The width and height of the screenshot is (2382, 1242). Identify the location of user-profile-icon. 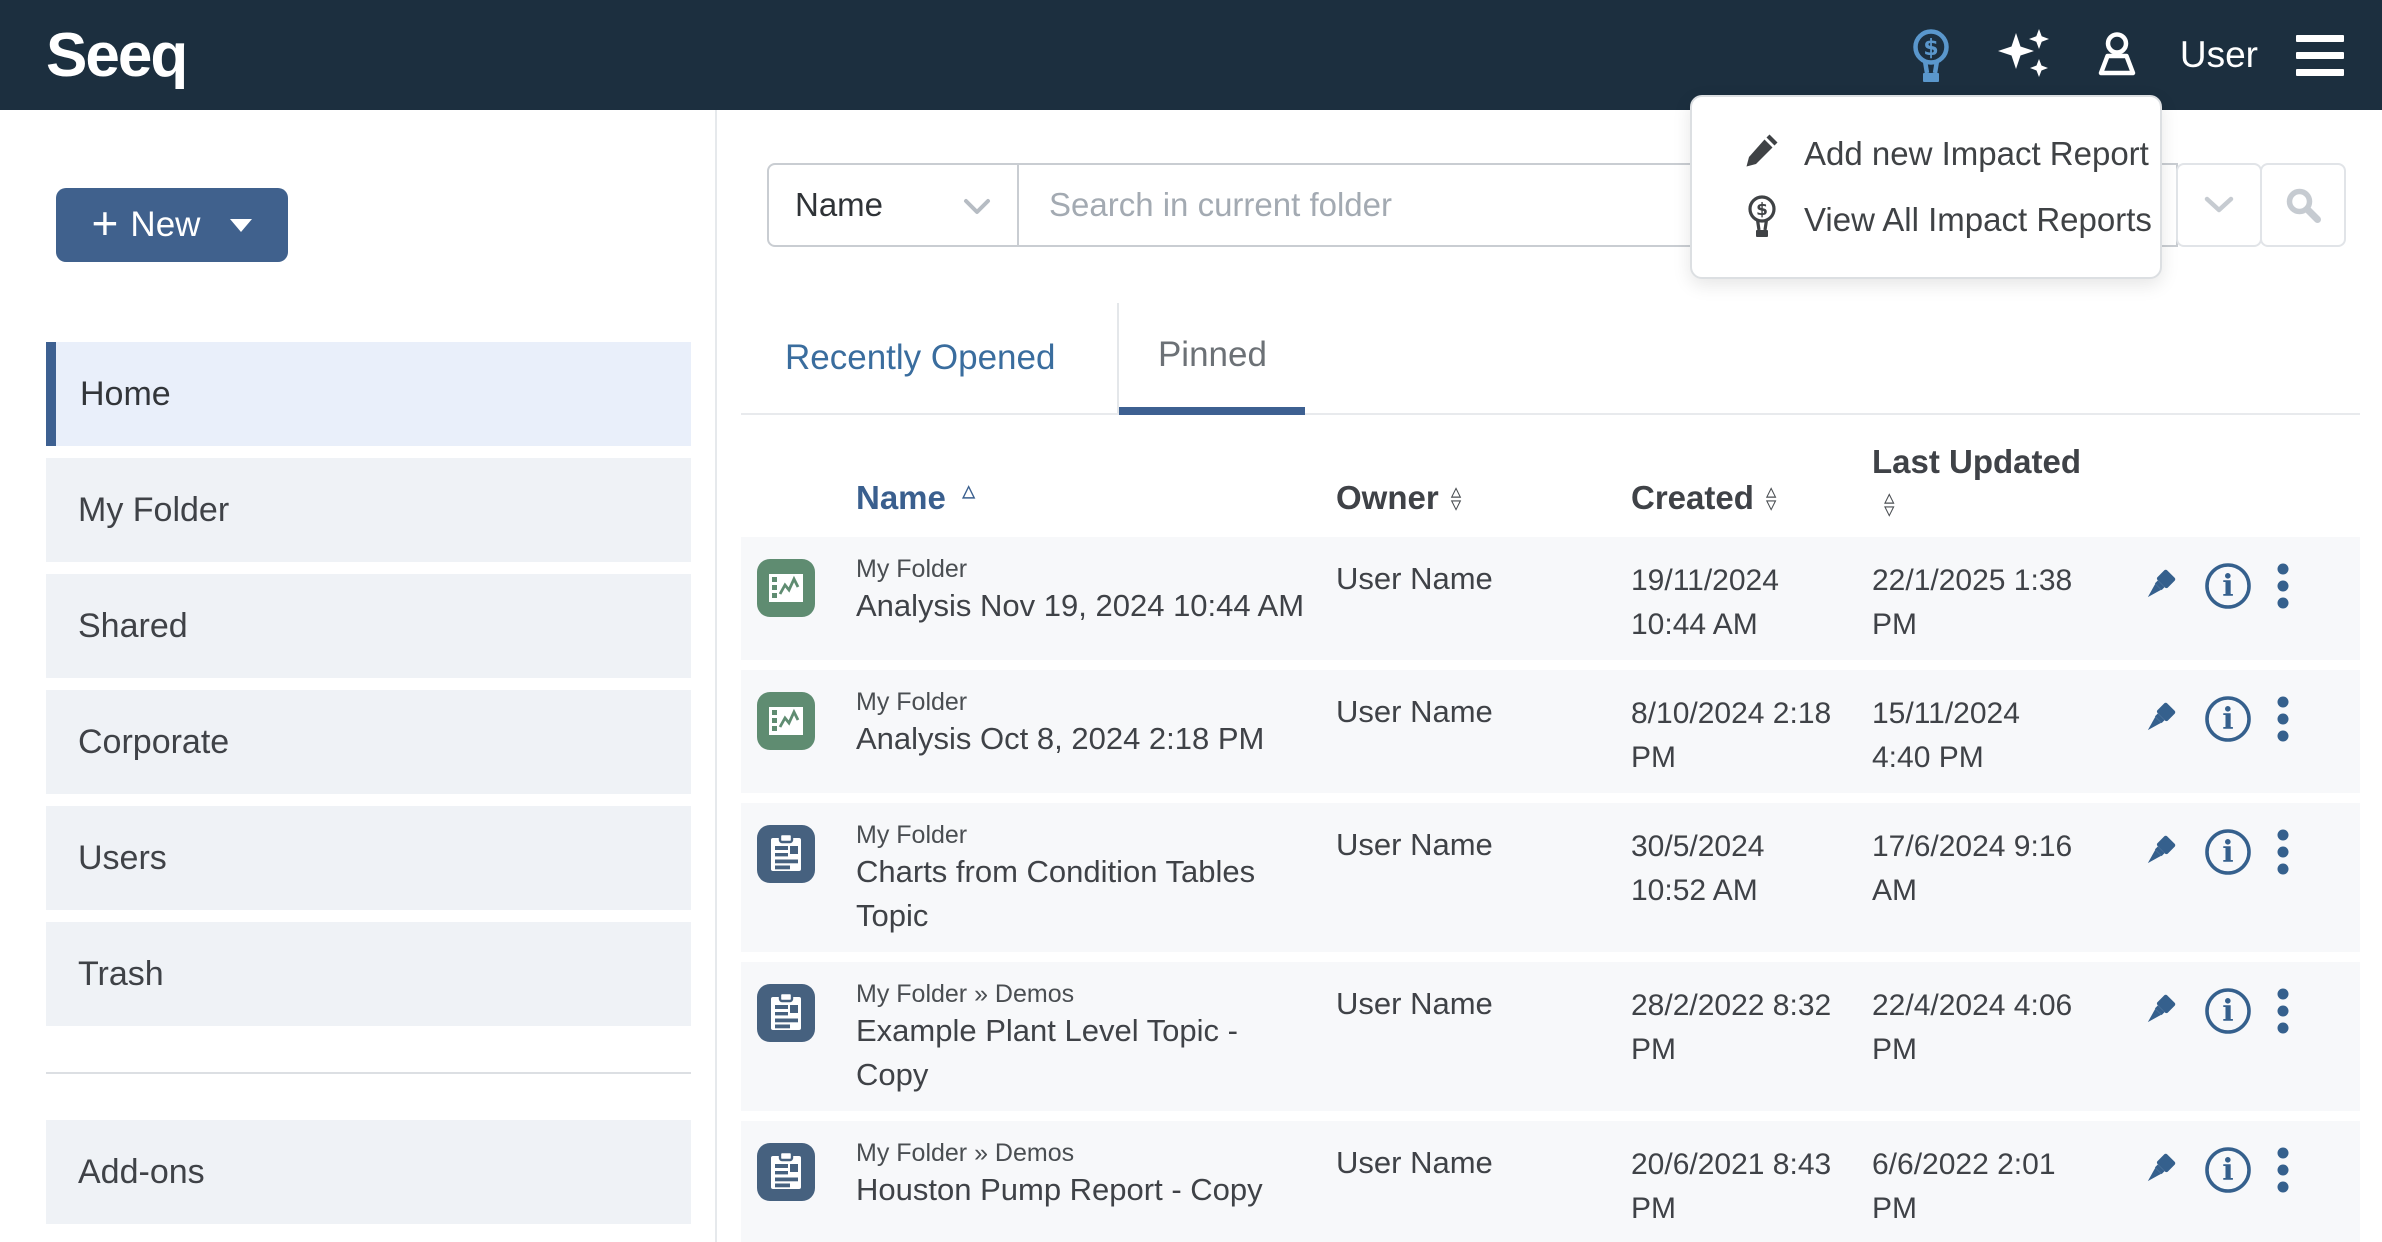
(2117, 55).